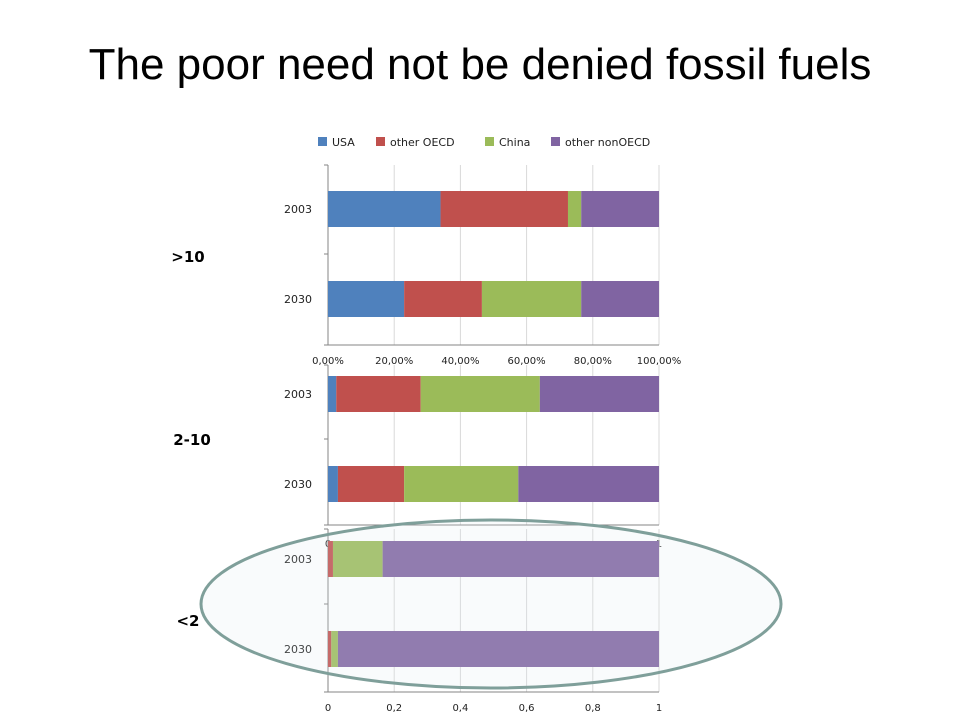 The height and width of the screenshot is (720, 960). What do you see at coordinates (187, 257) in the screenshot?
I see `group-label: >10` at bounding box center [187, 257].